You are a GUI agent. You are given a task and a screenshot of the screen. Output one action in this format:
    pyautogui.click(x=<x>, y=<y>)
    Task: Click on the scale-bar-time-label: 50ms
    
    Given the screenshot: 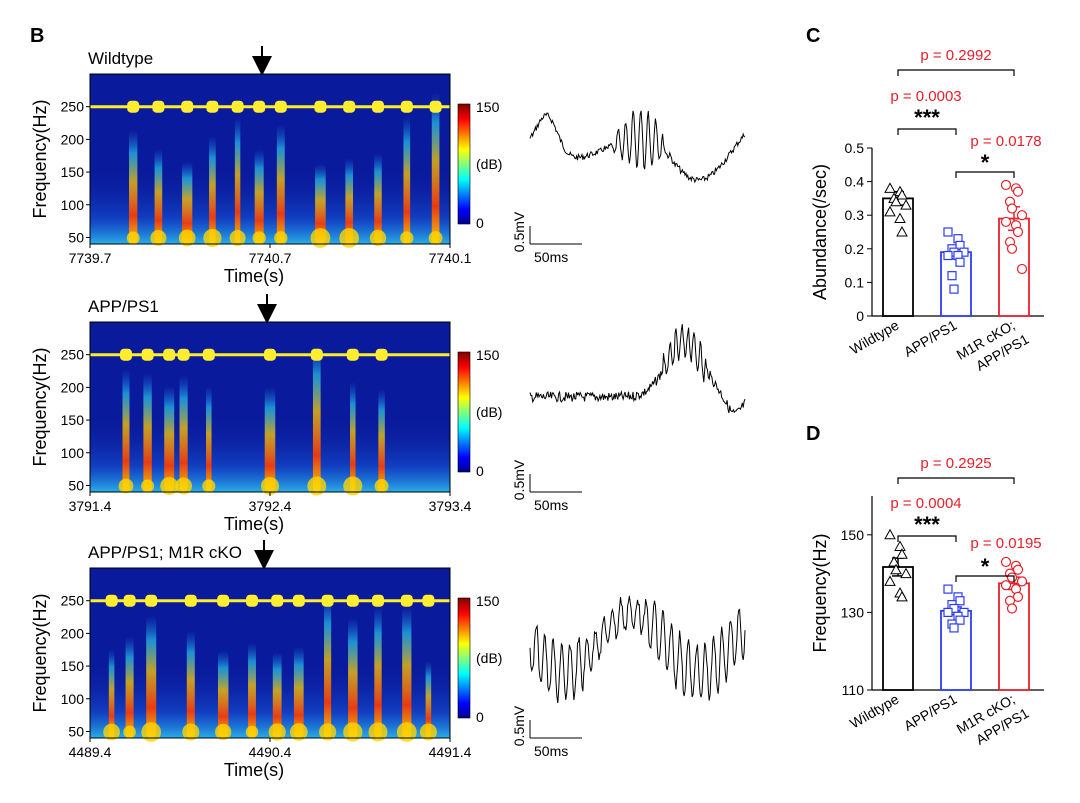 What is the action you would take?
    pyautogui.click(x=551, y=751)
    